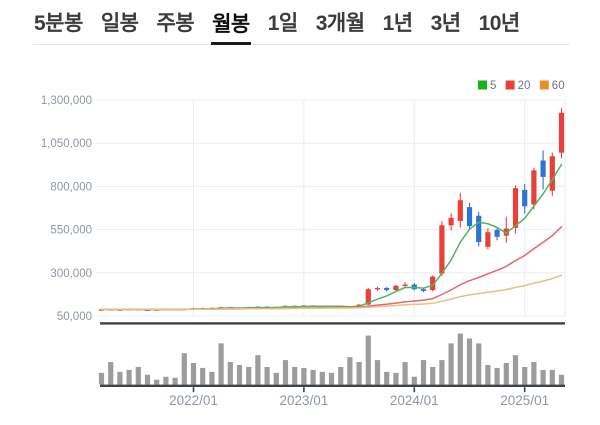 The width and height of the screenshot is (600, 425). Describe the element at coordinates (301, 27) in the screenshot. I see `period-tabbar: 5분봉 일봉 주봉 월봉 1일 3개월 1년 3년 10년` at that location.